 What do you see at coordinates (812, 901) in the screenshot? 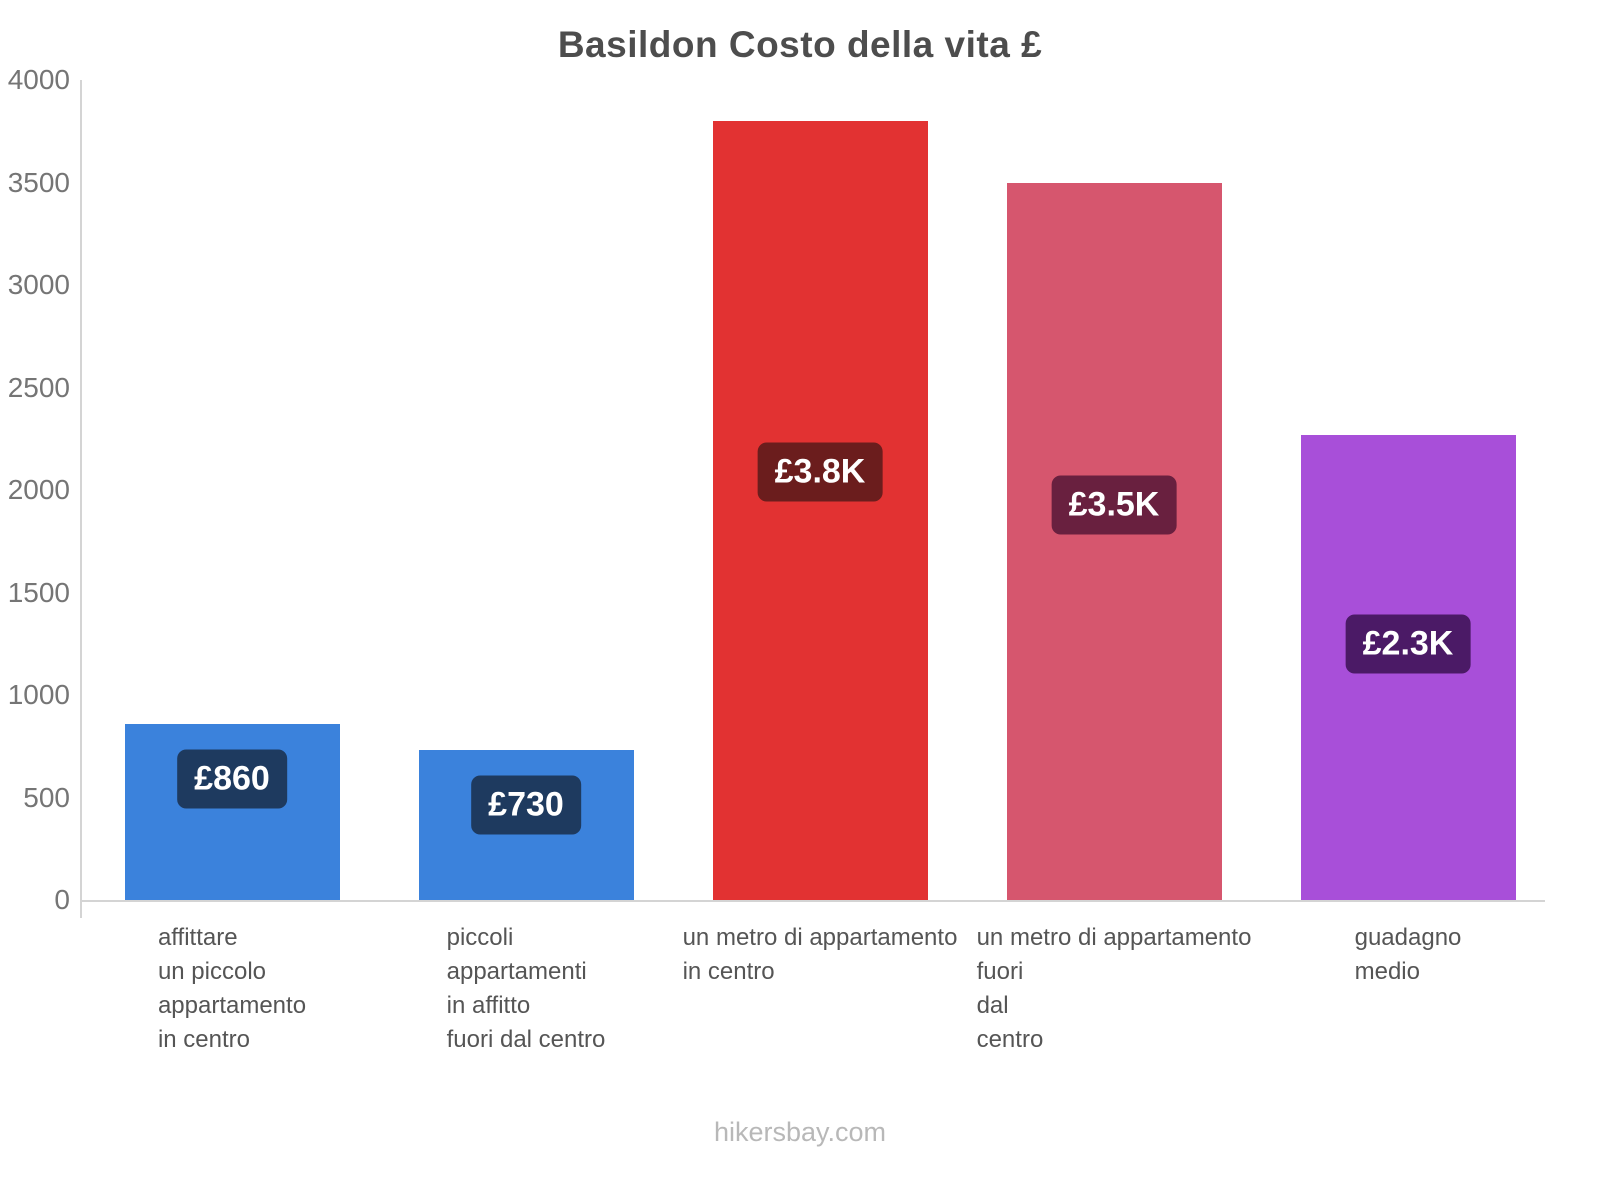
I see `x-axis-line` at bounding box center [812, 901].